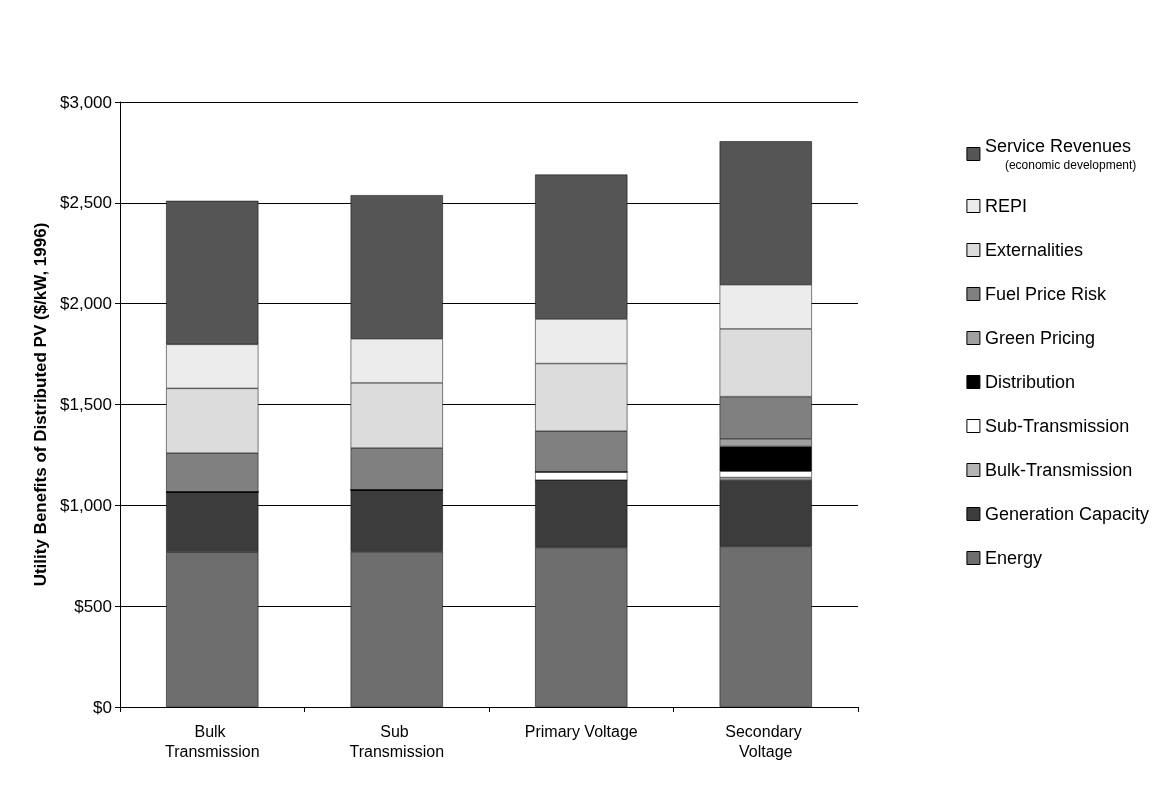  Describe the element at coordinates (86, 102) in the screenshot. I see `y-tick-label: $3,000` at that location.